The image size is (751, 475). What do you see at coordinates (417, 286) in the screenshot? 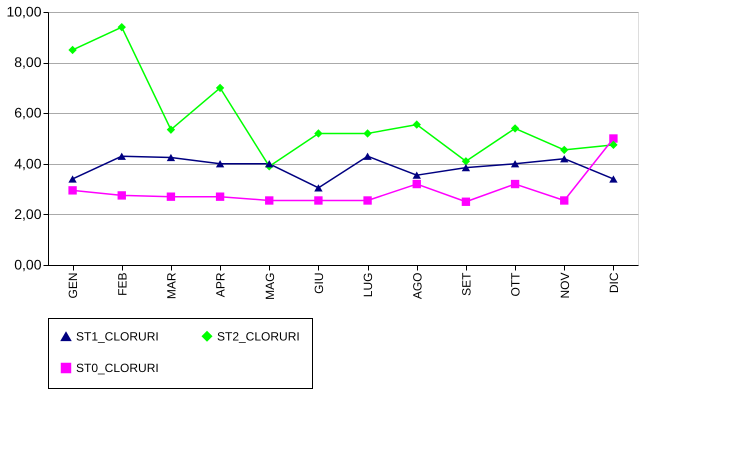
I see `x-tick-label: AGO` at bounding box center [417, 286].